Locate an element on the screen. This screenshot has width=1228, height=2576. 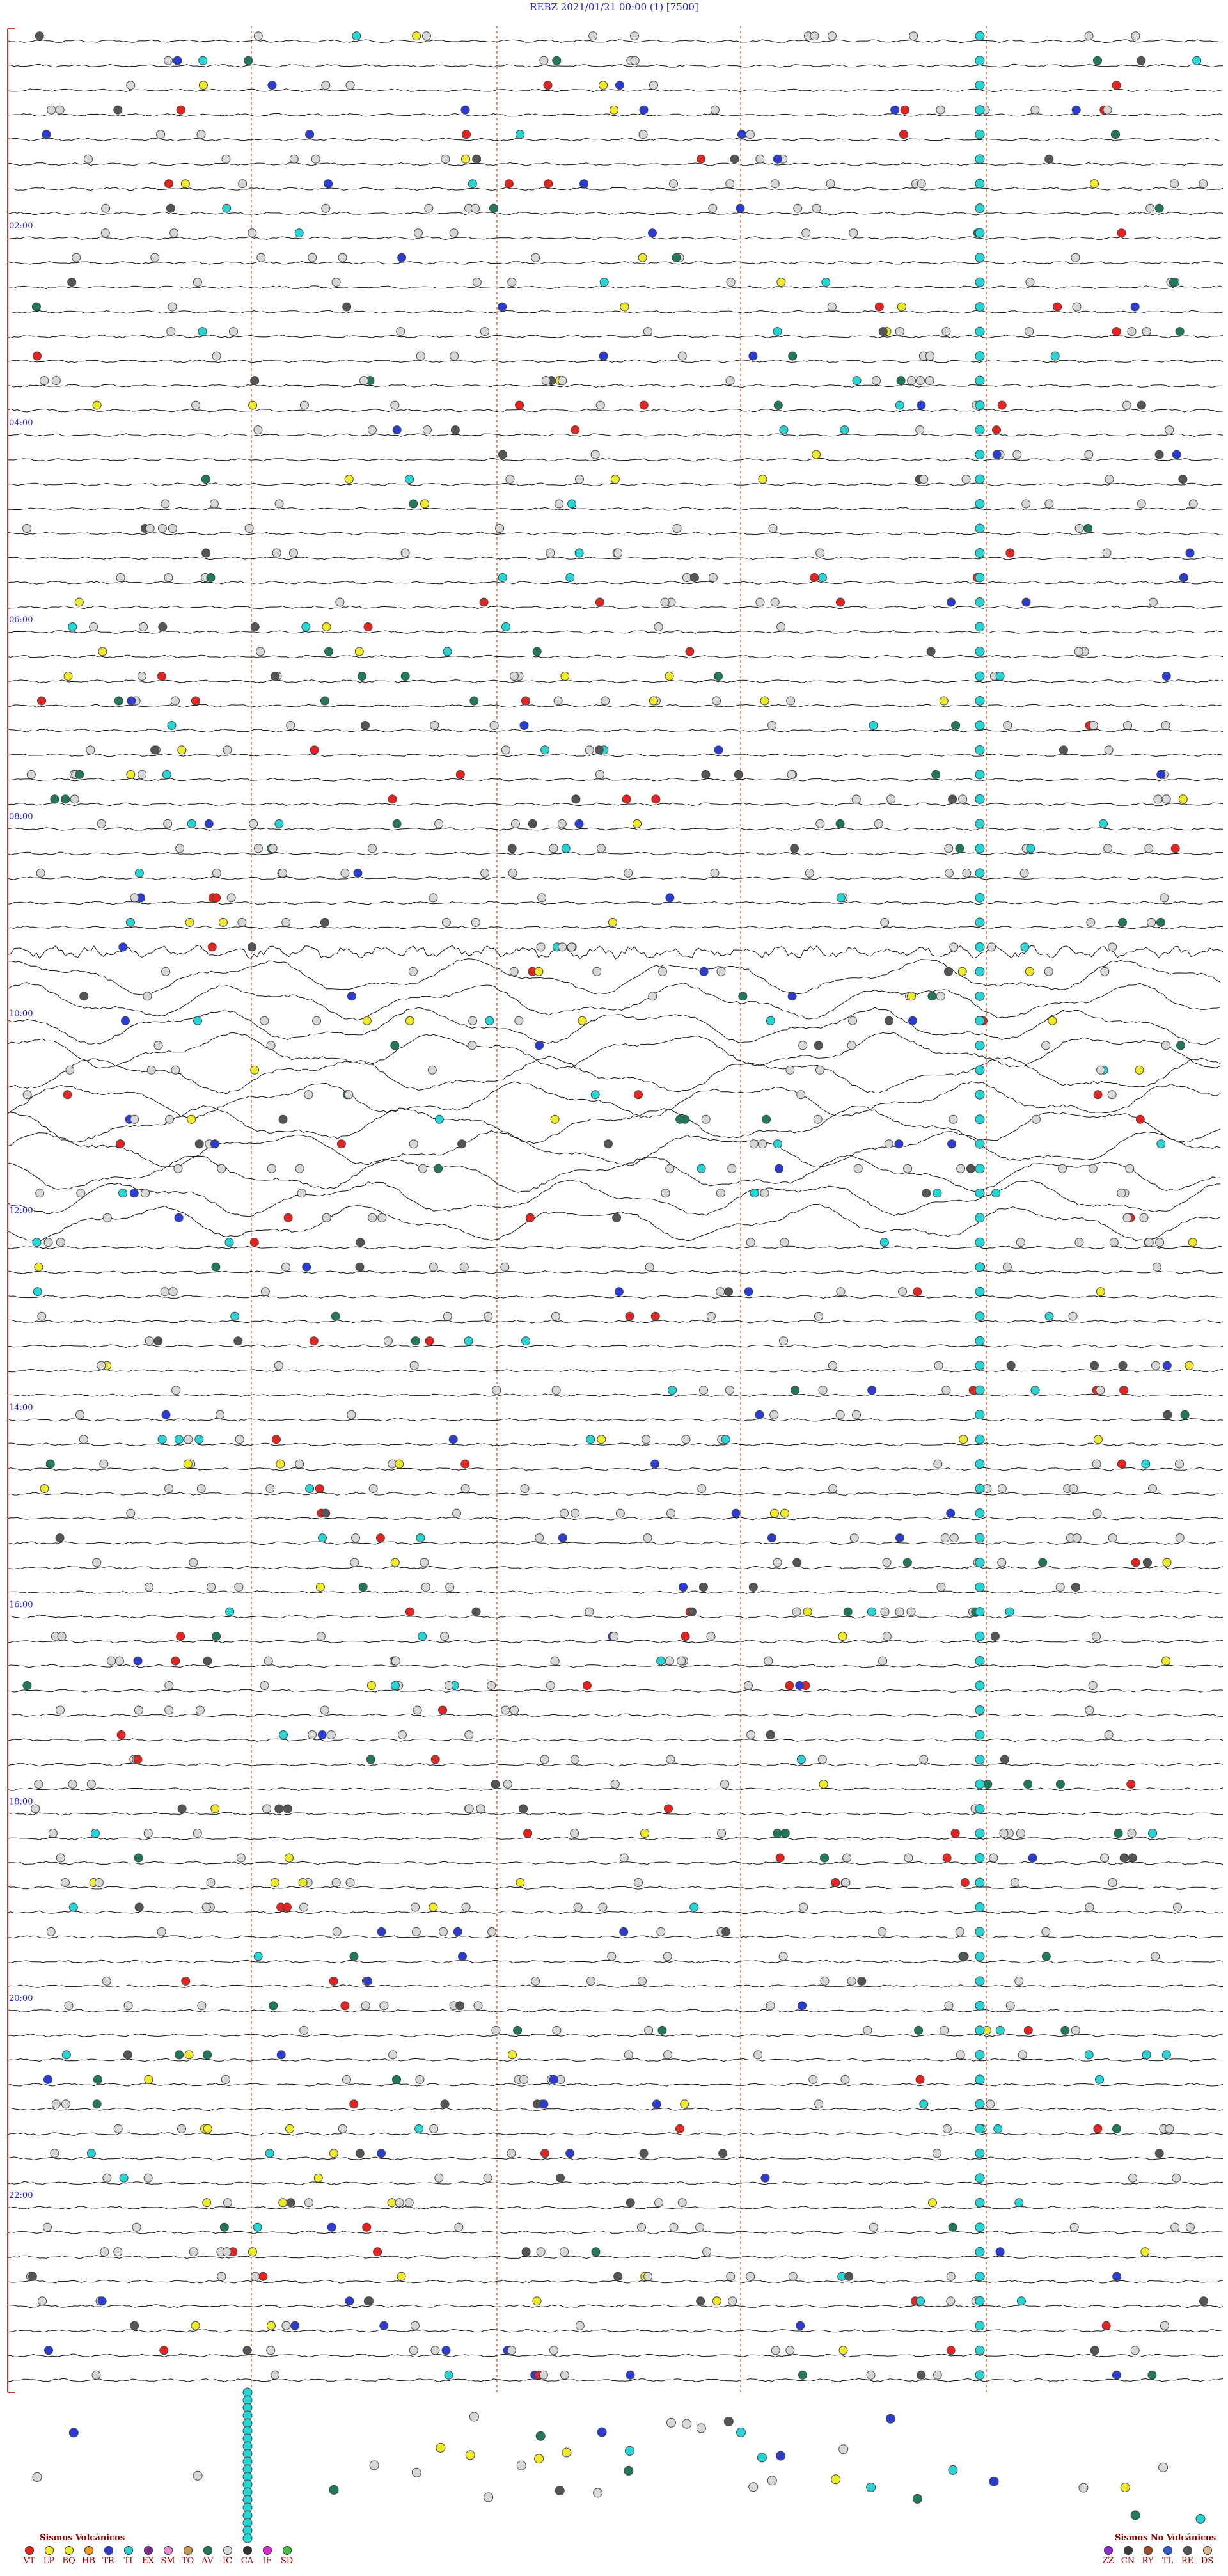
legend-volcanic-title: Sismos Volcánicos is located at coordinates (82, 2538).